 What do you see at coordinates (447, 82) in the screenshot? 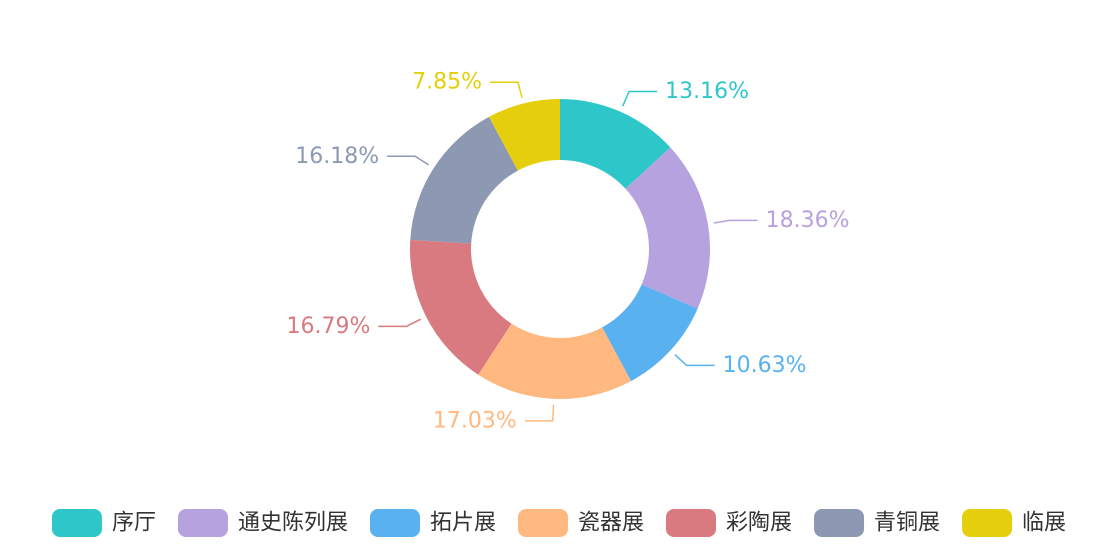
I see `percent-label-7: 7.85%` at bounding box center [447, 82].